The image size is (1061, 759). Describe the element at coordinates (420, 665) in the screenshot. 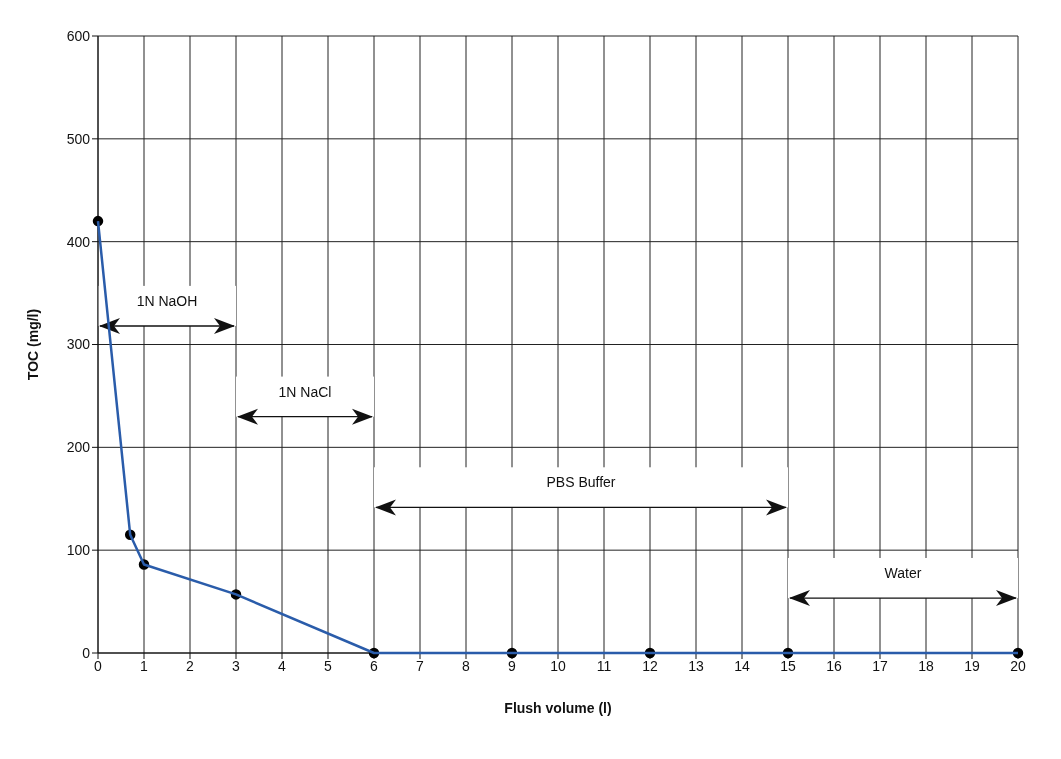

I see `x-tick-label: 7` at that location.